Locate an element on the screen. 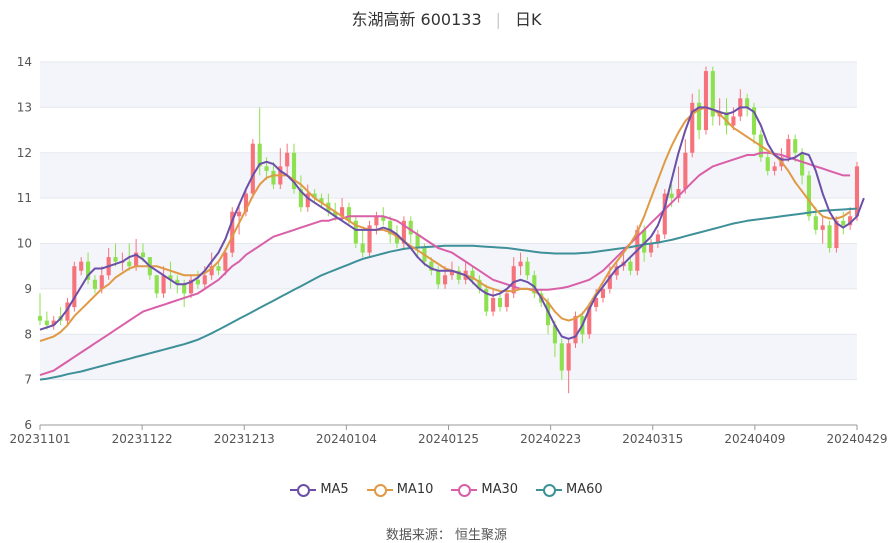 The width and height of the screenshot is (893, 543). chart-title: 东湖高新 600133 | 日K is located at coordinates (446, 18).